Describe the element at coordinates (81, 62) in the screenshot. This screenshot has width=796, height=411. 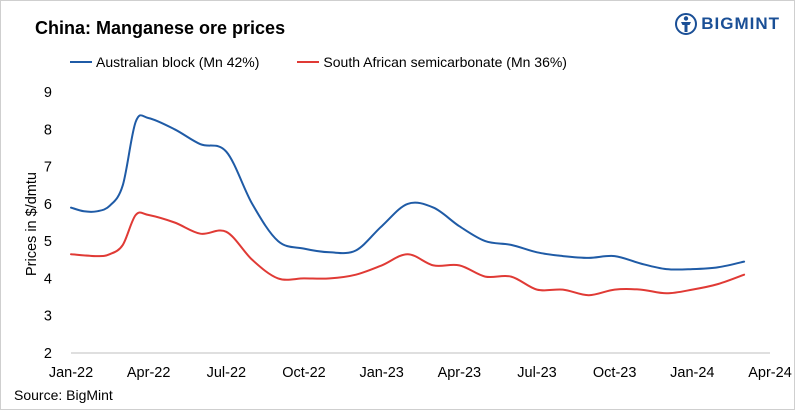
I see `legend-swatch-australian` at that location.